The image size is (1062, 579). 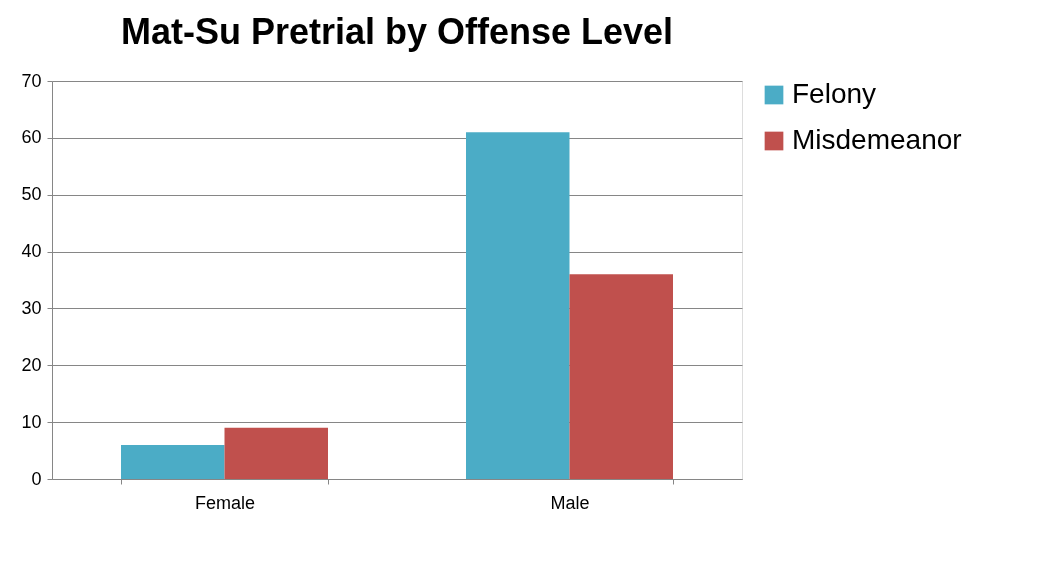 I want to click on x-tick-label: Male, so click(x=570, y=502).